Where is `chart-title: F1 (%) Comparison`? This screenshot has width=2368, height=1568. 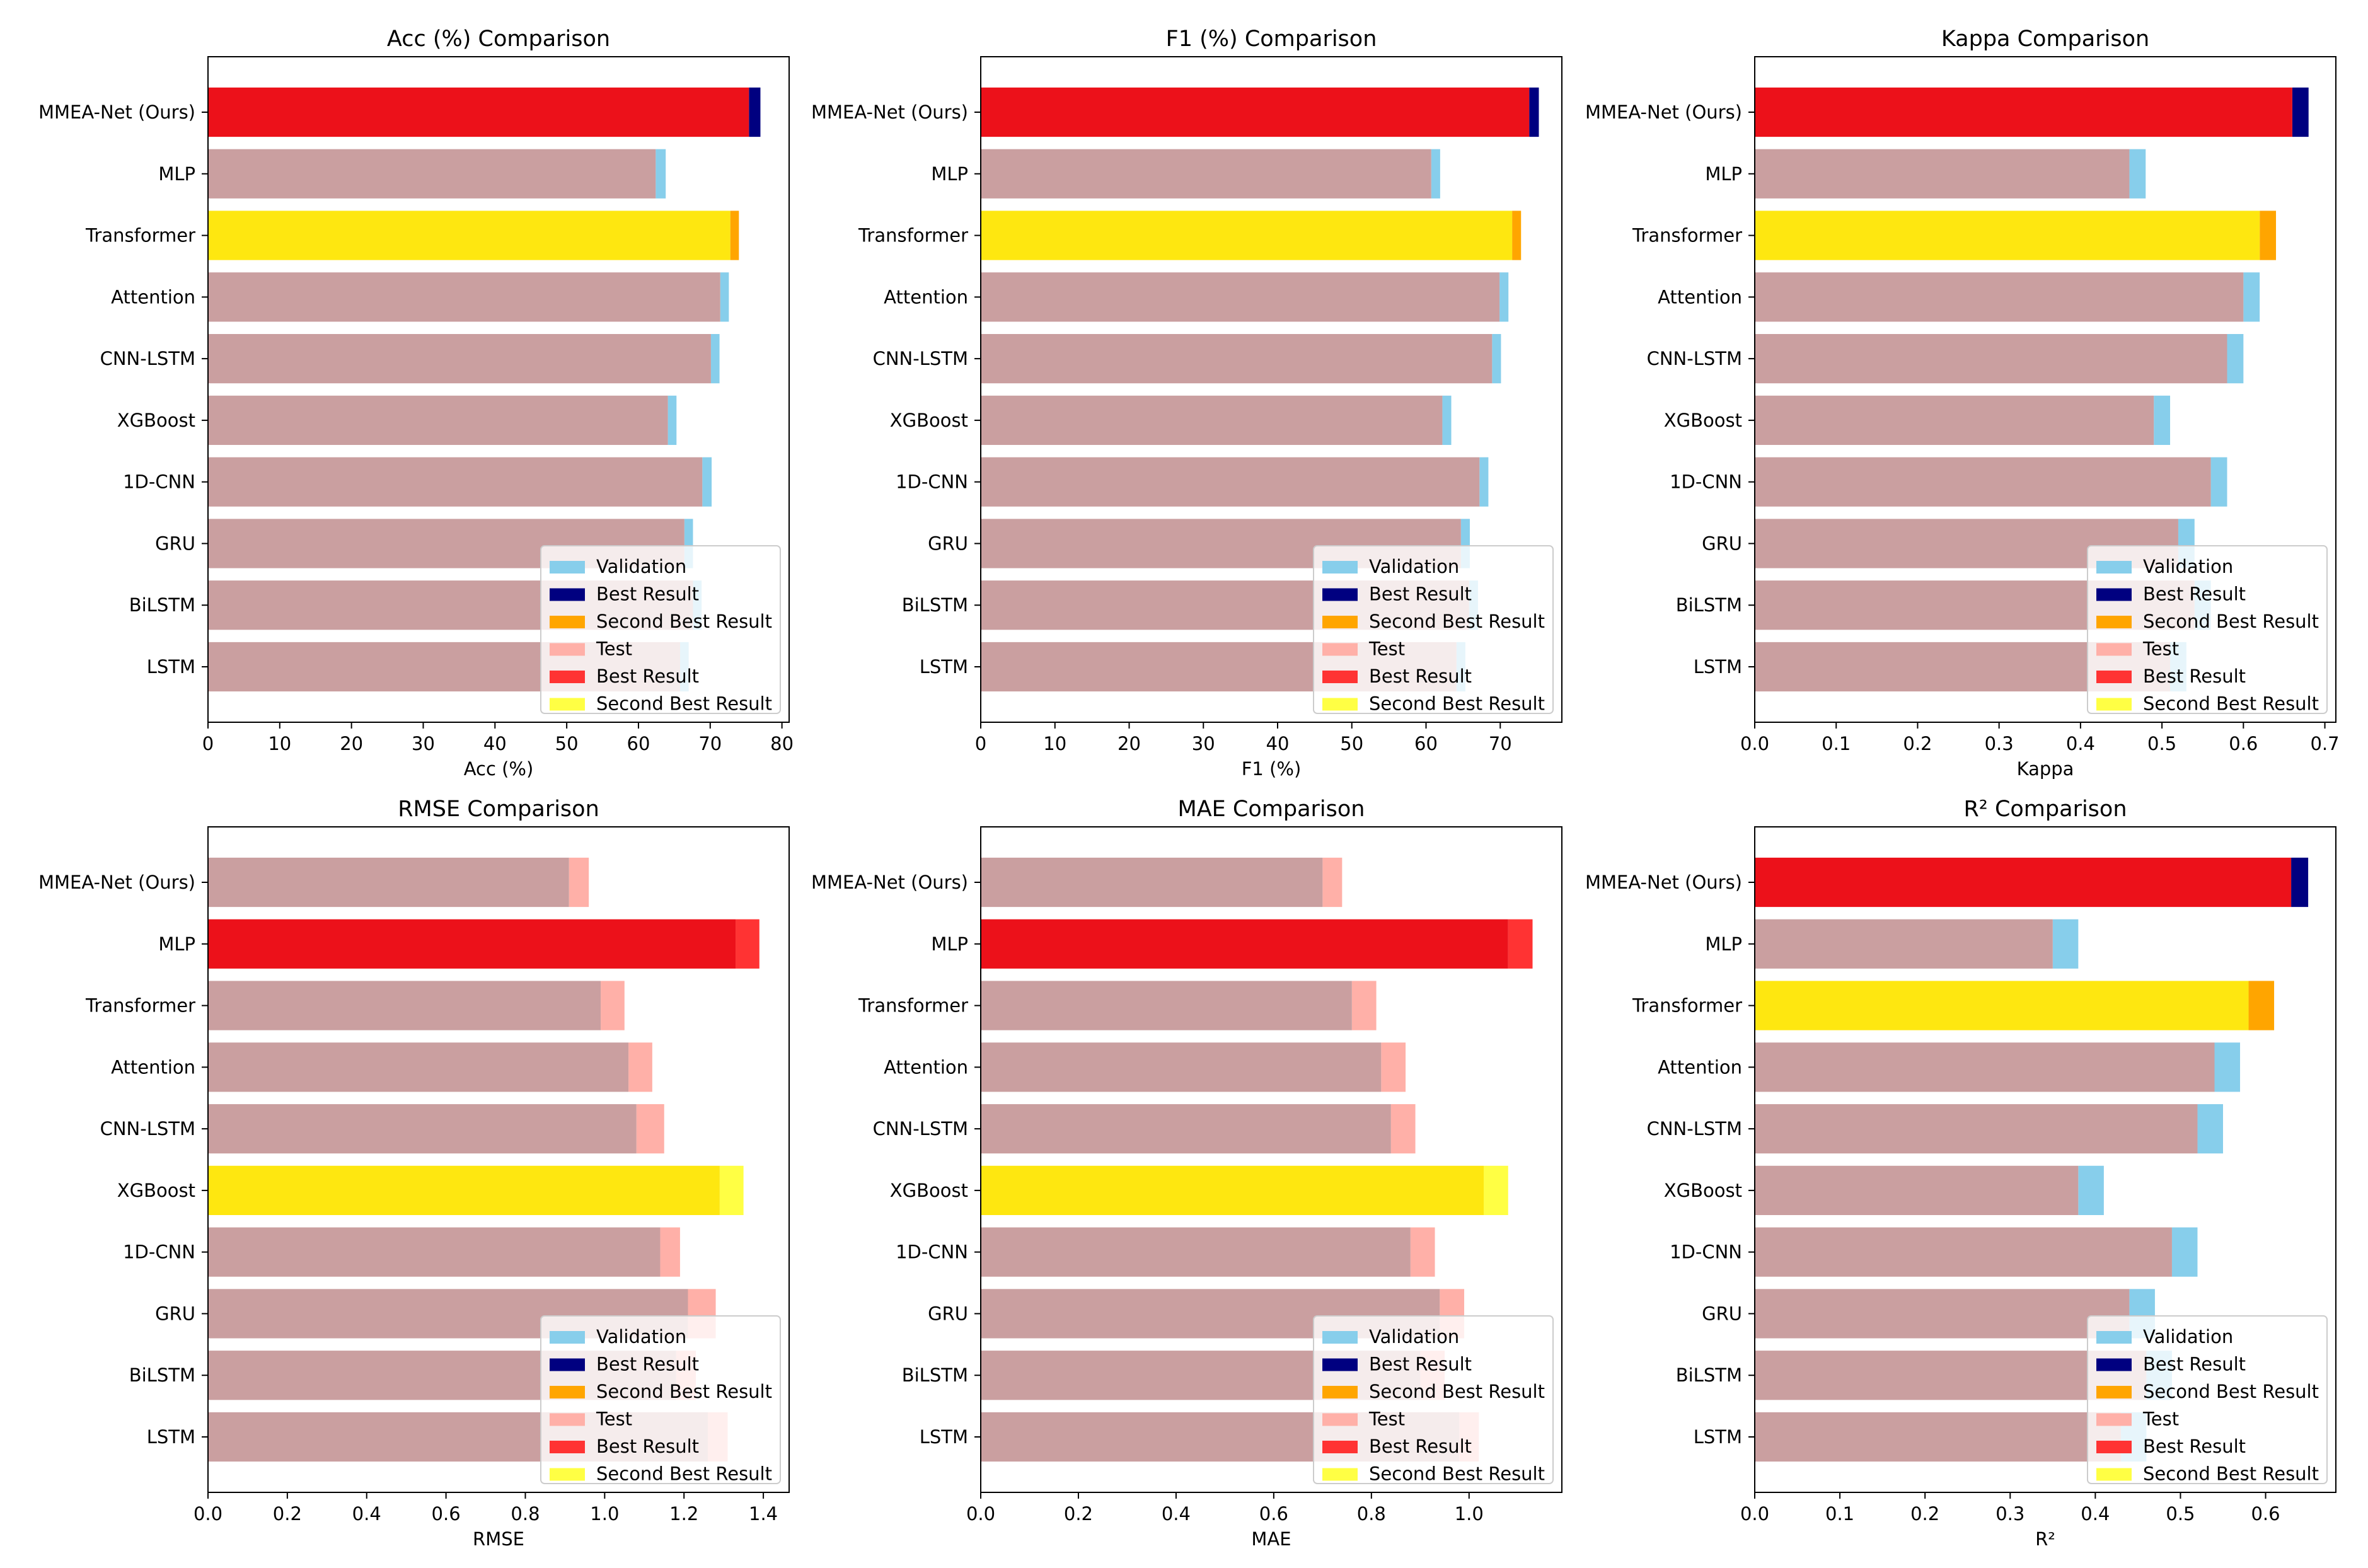 chart-title: F1 (%) Comparison is located at coordinates (1271, 39).